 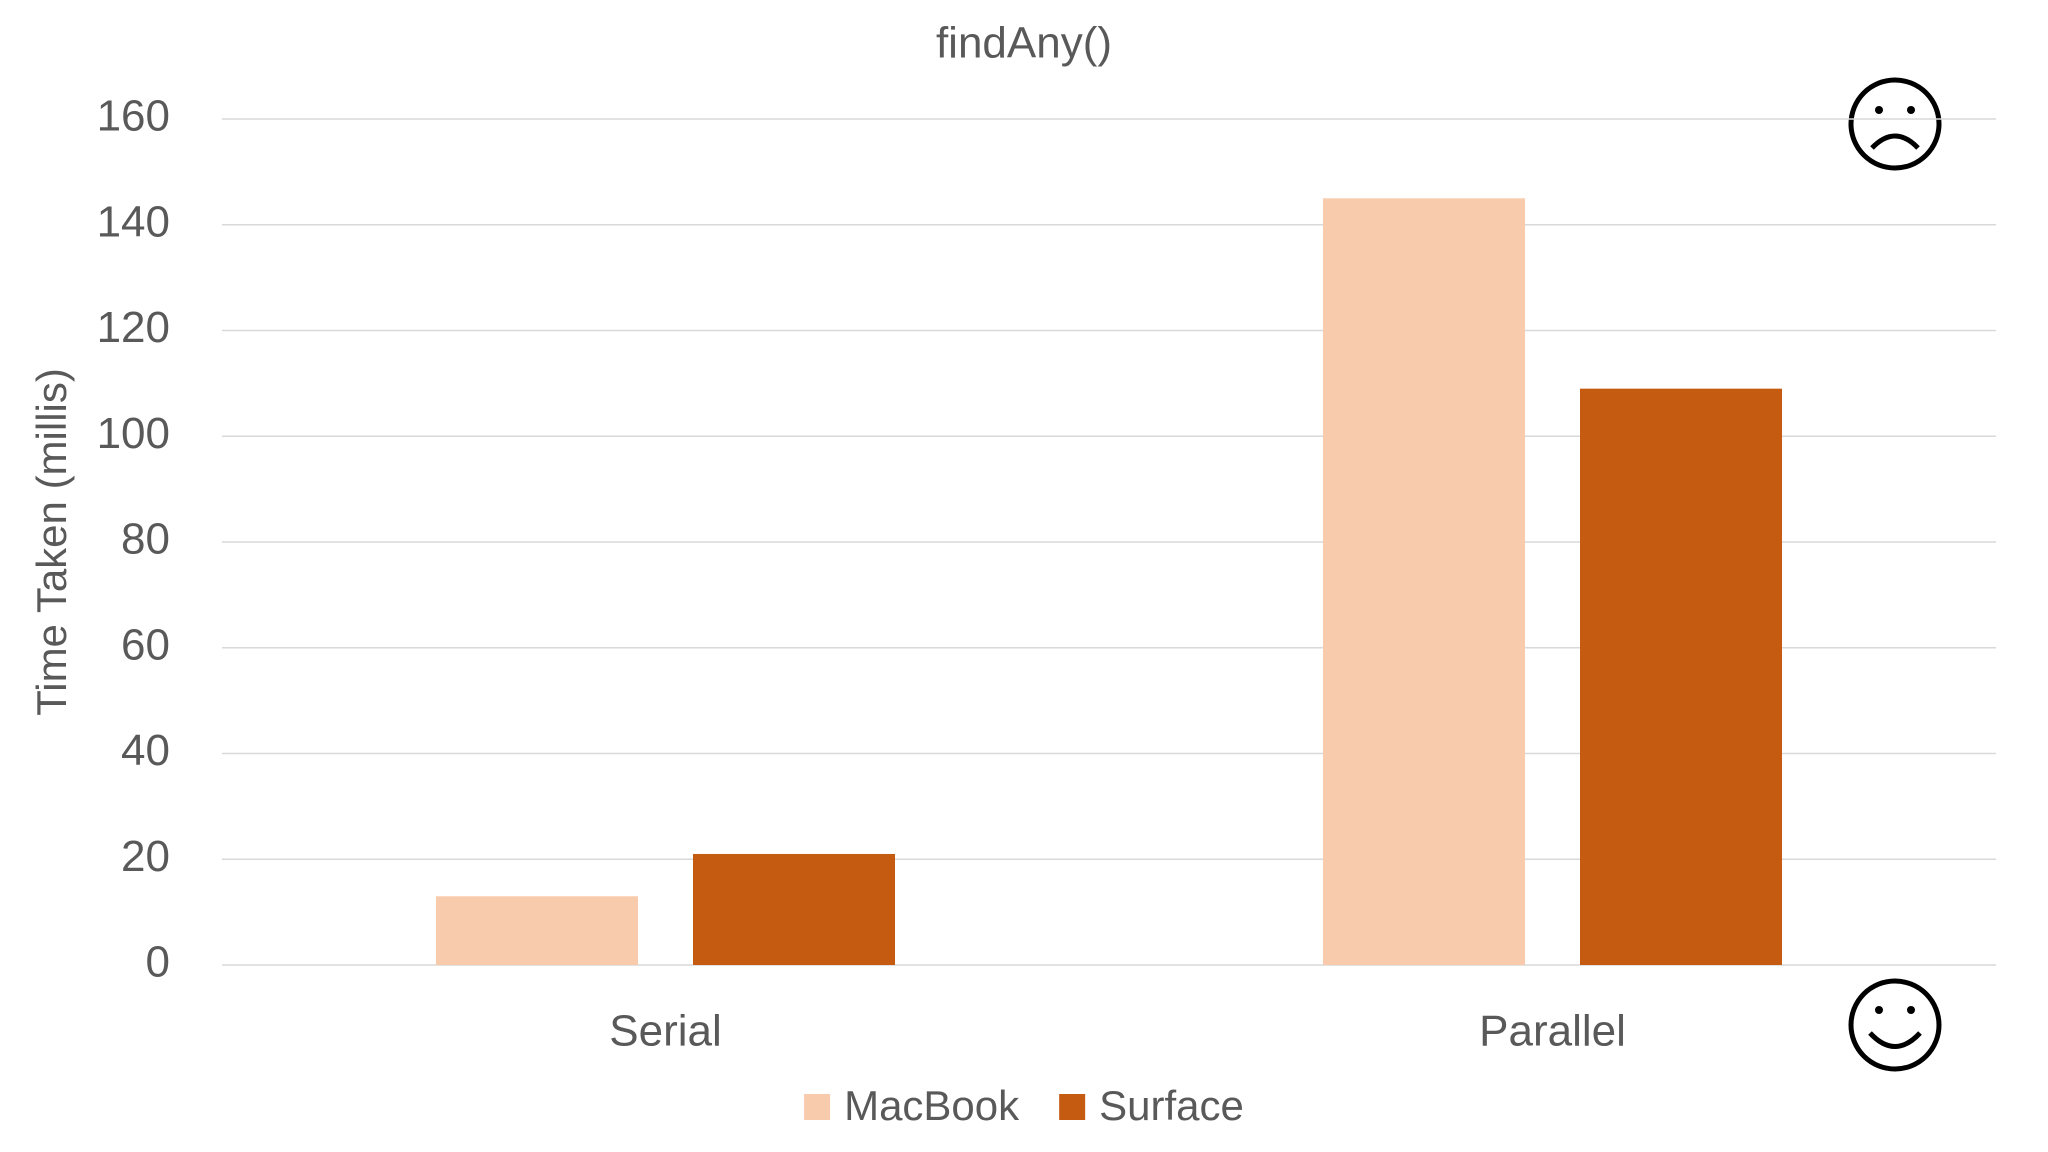 What do you see at coordinates (145, 644) in the screenshot?
I see `y-tick-label: 60` at bounding box center [145, 644].